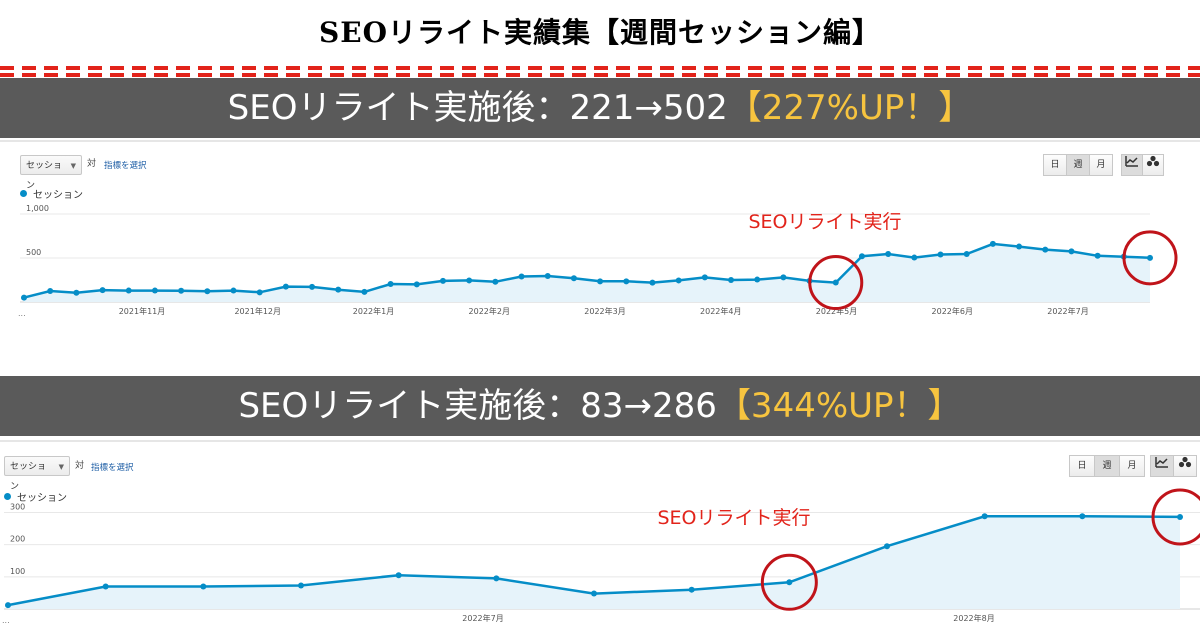 This screenshot has width=1200, height=632. I want to click on result-banner-2: SEOリライト実施後：83→286【344%UP！】, so click(600, 406).